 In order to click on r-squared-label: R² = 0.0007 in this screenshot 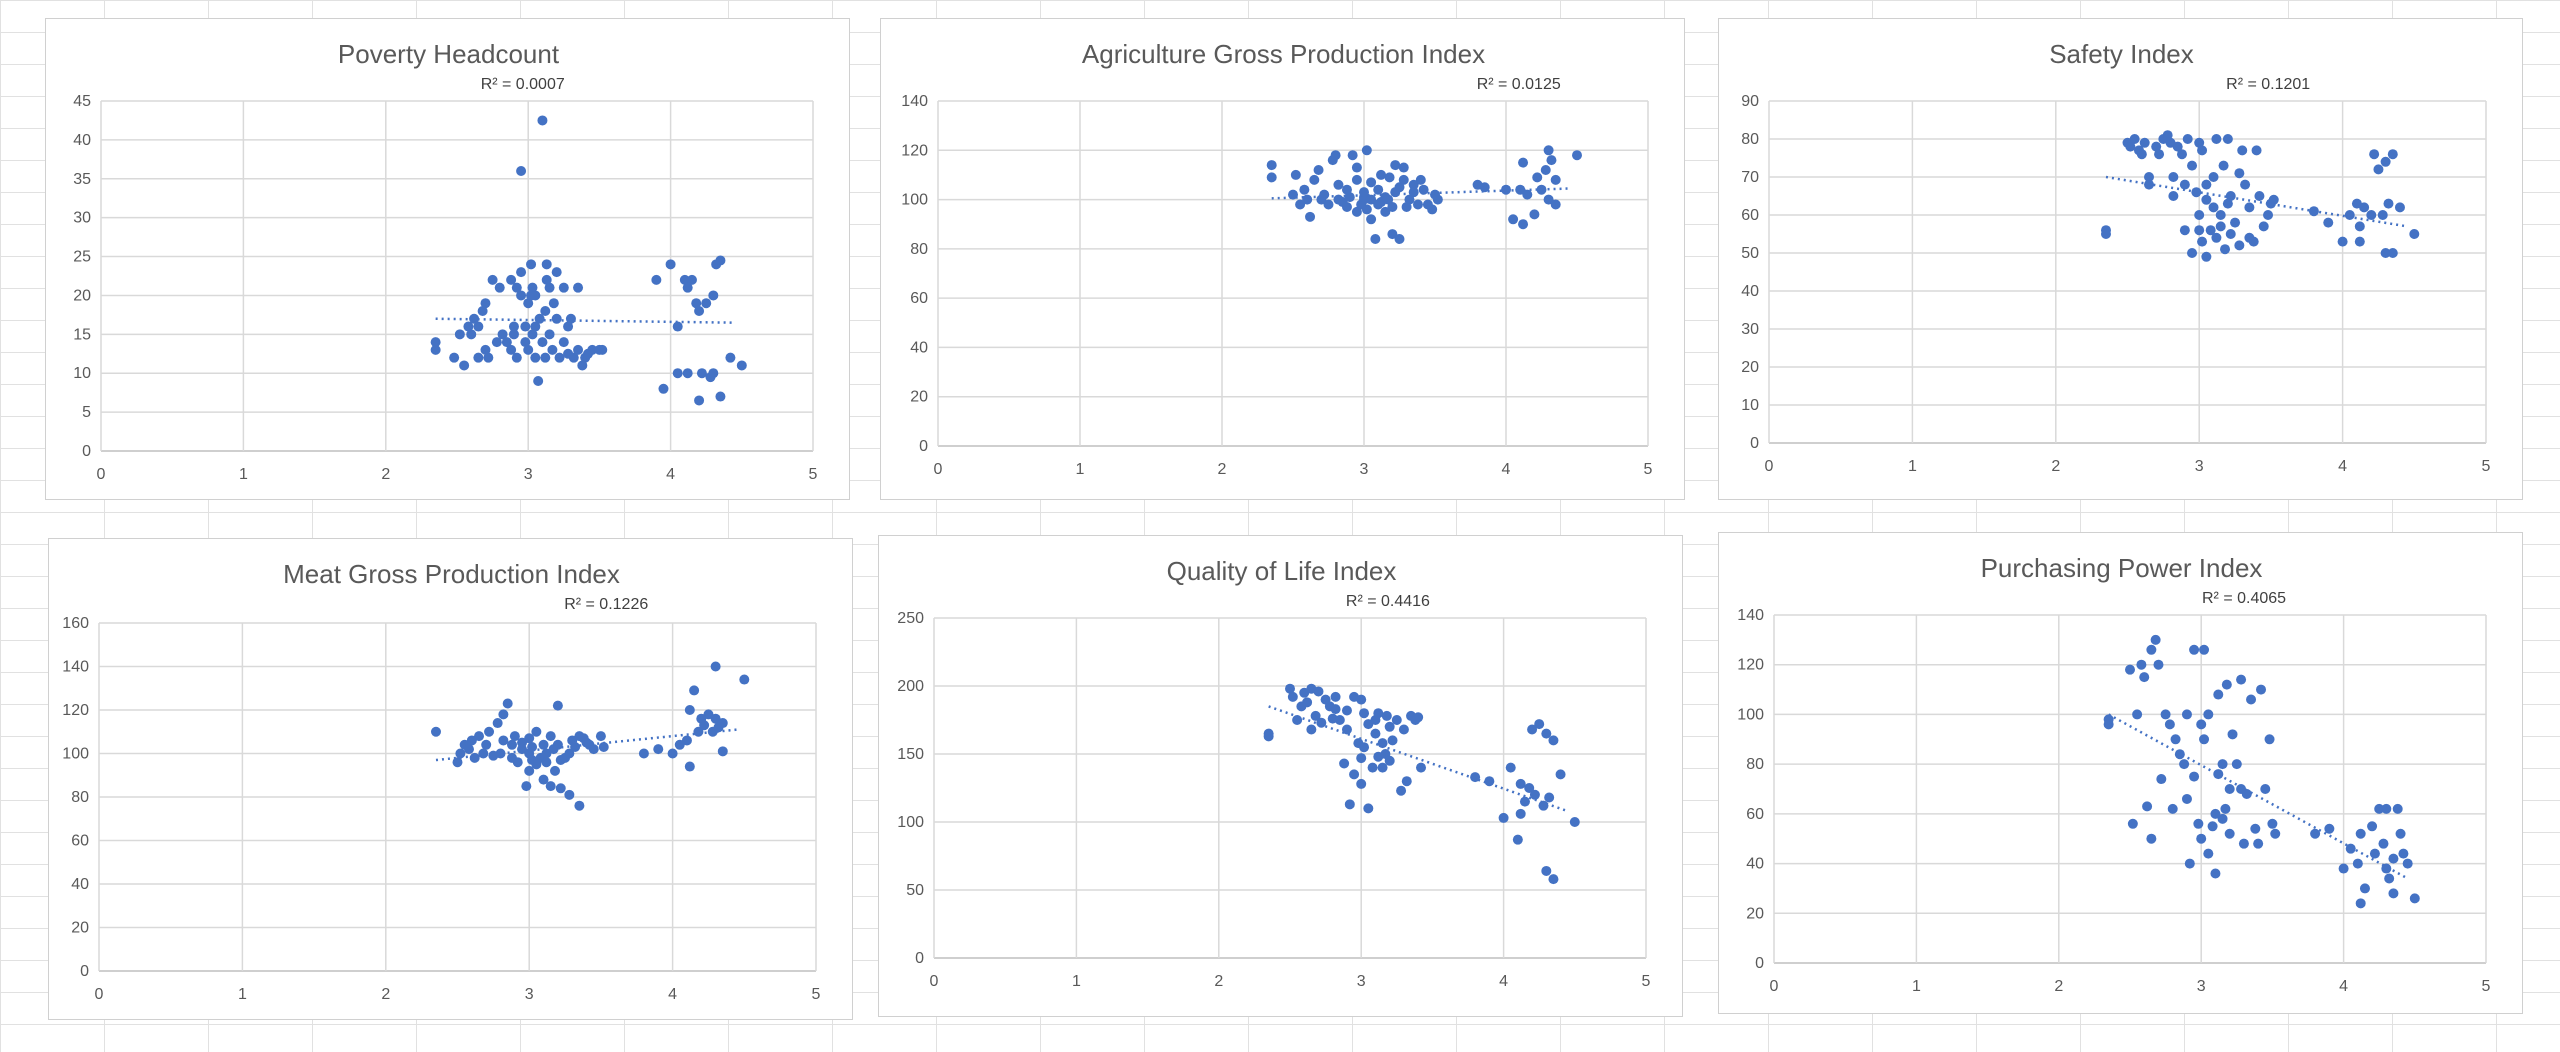, I will do `click(523, 84)`.